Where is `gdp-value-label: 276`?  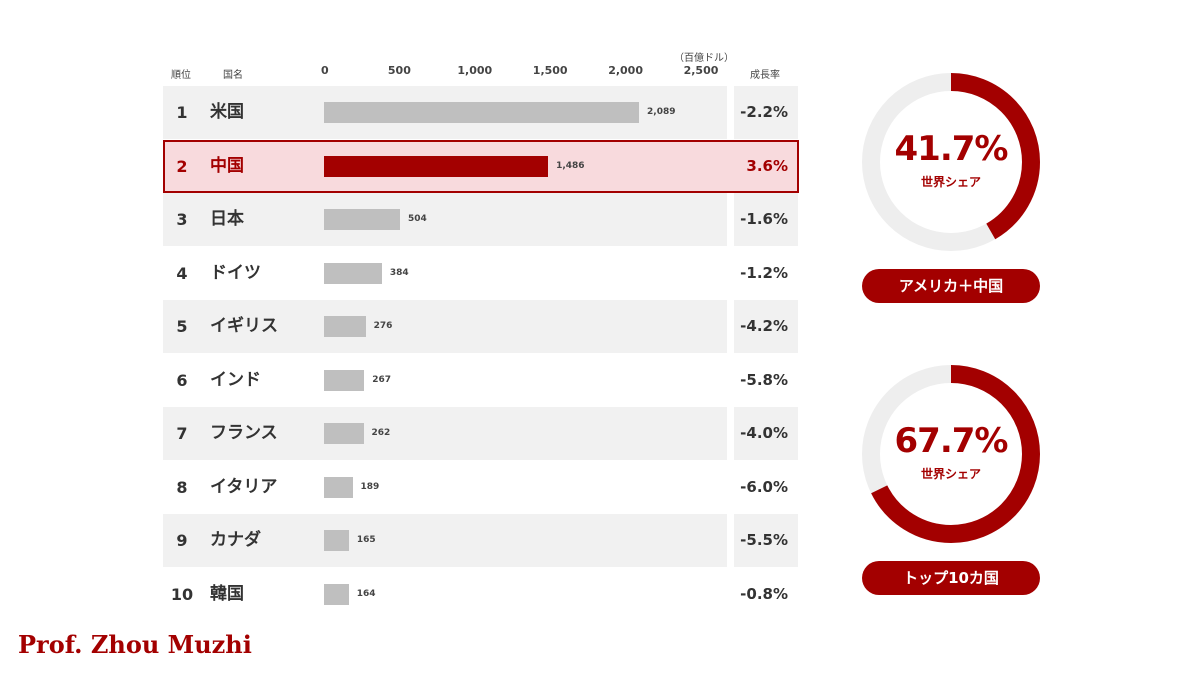
gdp-value-label: 276 is located at coordinates (383, 326).